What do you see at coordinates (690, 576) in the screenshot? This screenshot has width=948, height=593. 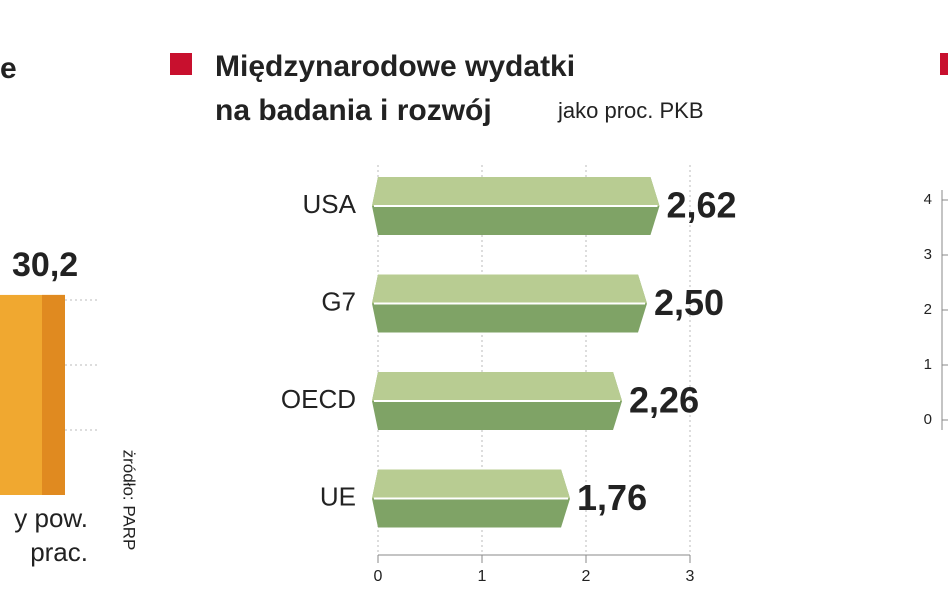 I see `x-tick-label: 3` at bounding box center [690, 576].